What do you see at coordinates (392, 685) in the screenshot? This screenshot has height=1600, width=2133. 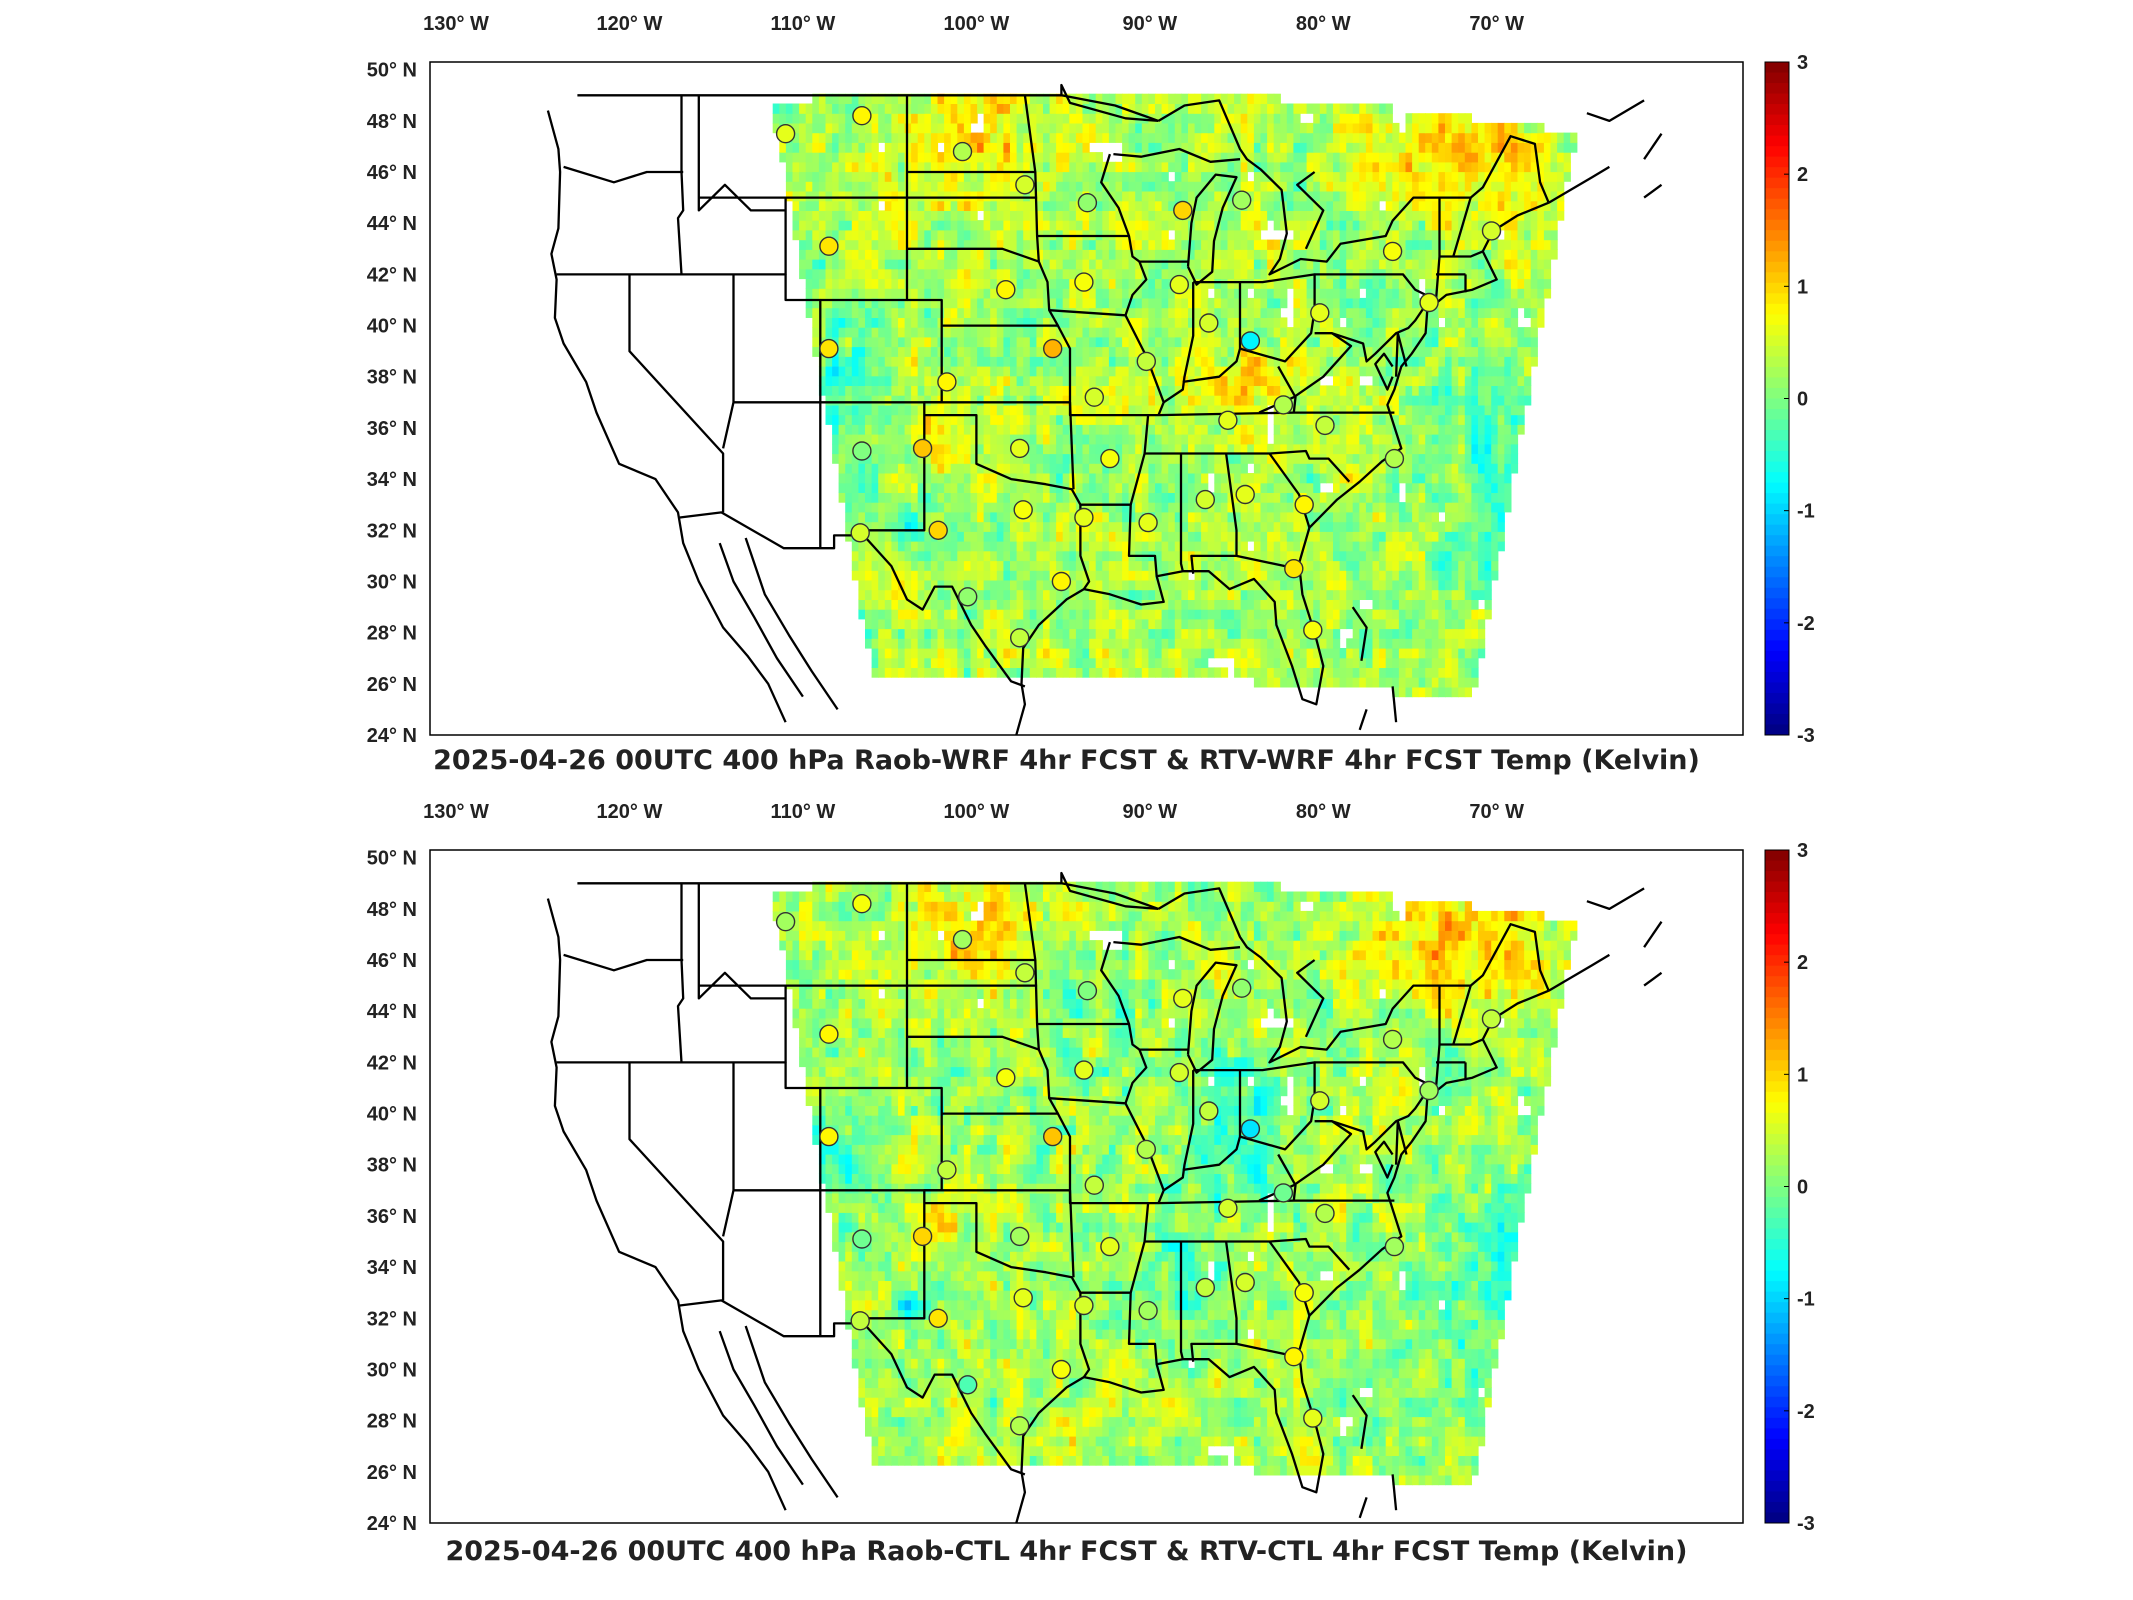 I see `lat-tick-label: 26° N` at bounding box center [392, 685].